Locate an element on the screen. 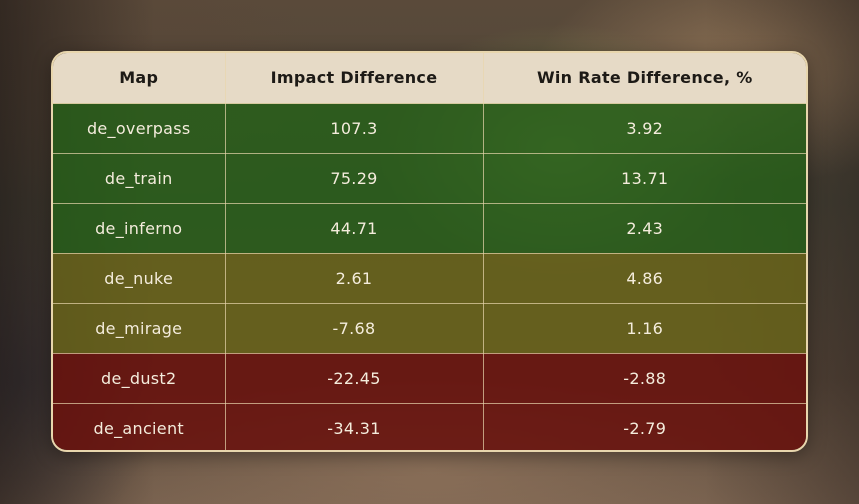  win-rate-difference-cell: 4.86 is located at coordinates (644, 278).